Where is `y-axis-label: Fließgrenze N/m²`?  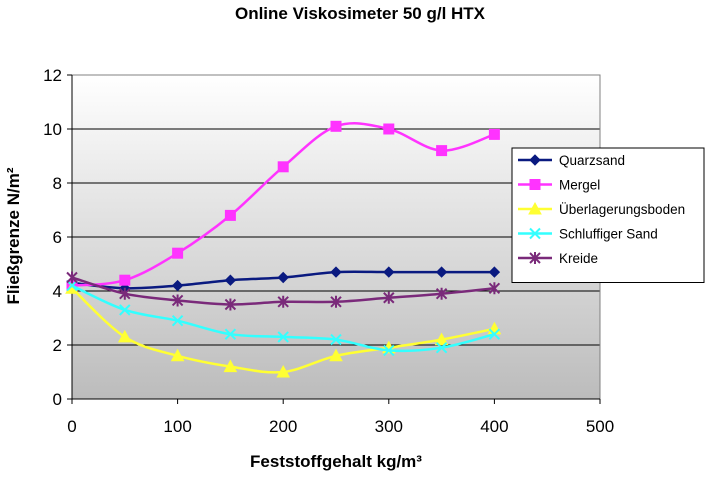 y-axis-label: Fließgrenze N/m² is located at coordinates (13, 236).